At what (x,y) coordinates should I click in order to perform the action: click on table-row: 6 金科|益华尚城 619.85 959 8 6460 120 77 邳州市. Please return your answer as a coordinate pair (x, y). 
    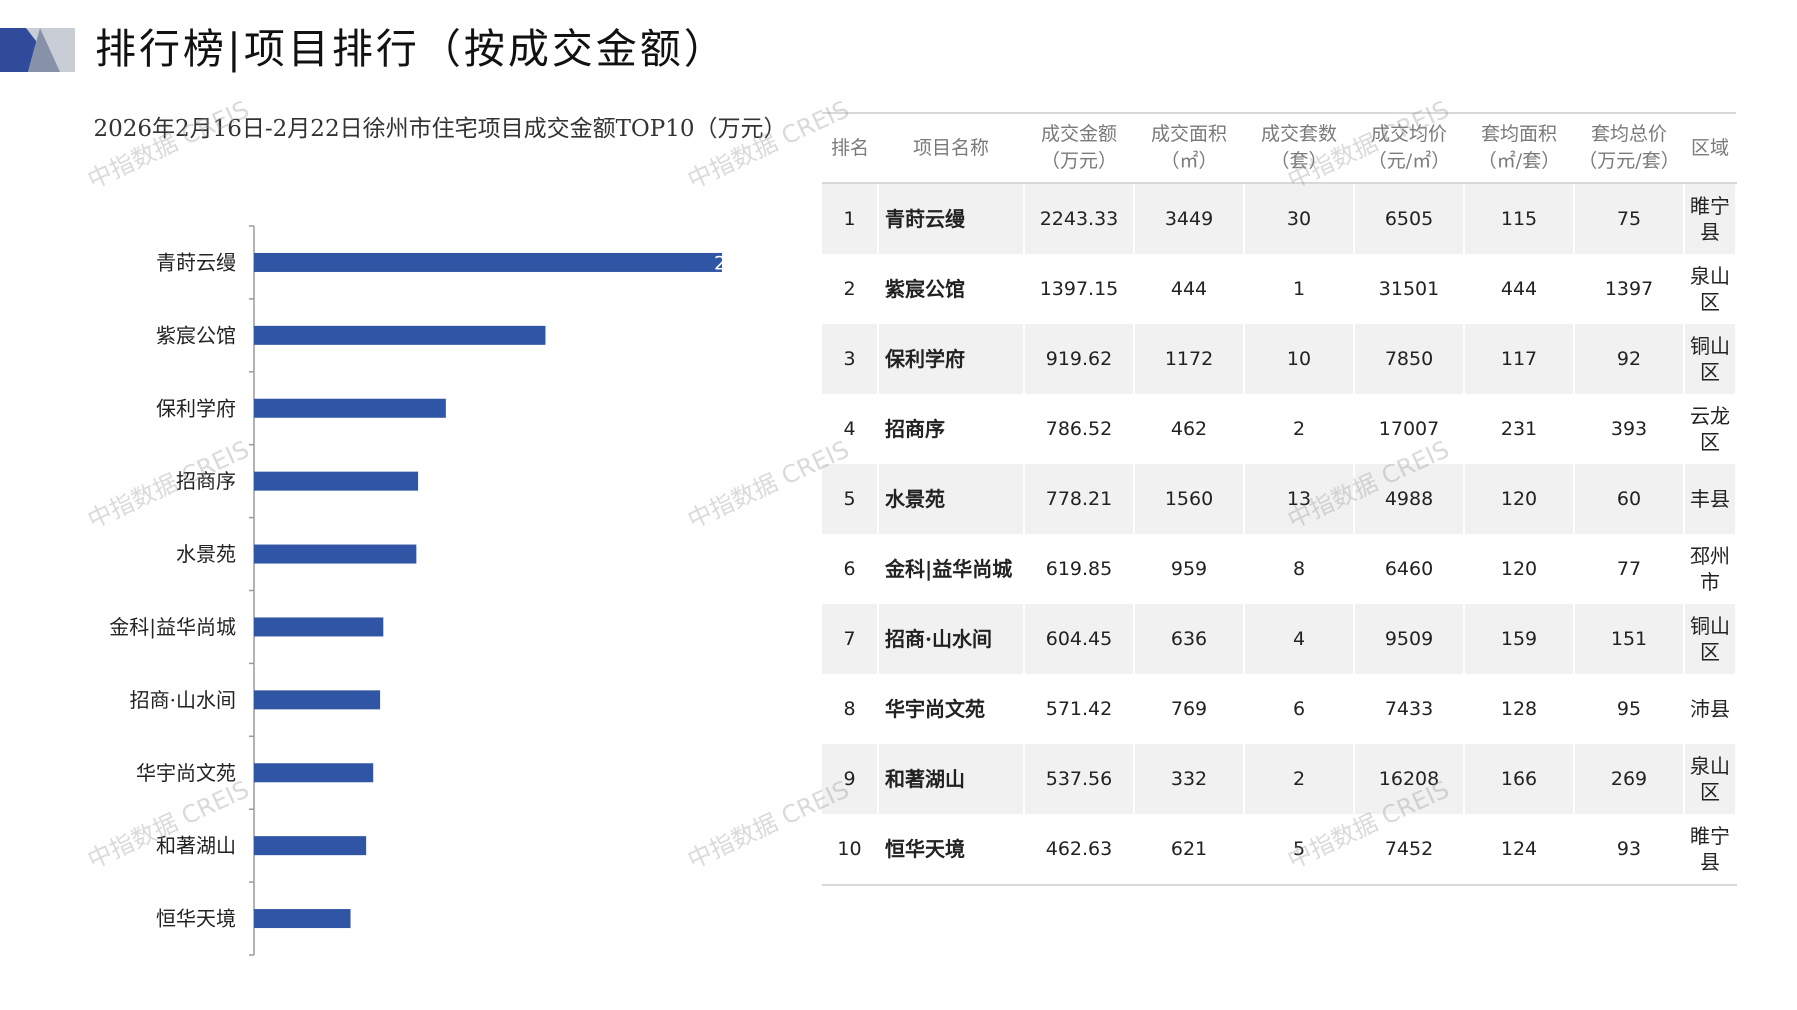
    Looking at the image, I should click on (1279, 569).